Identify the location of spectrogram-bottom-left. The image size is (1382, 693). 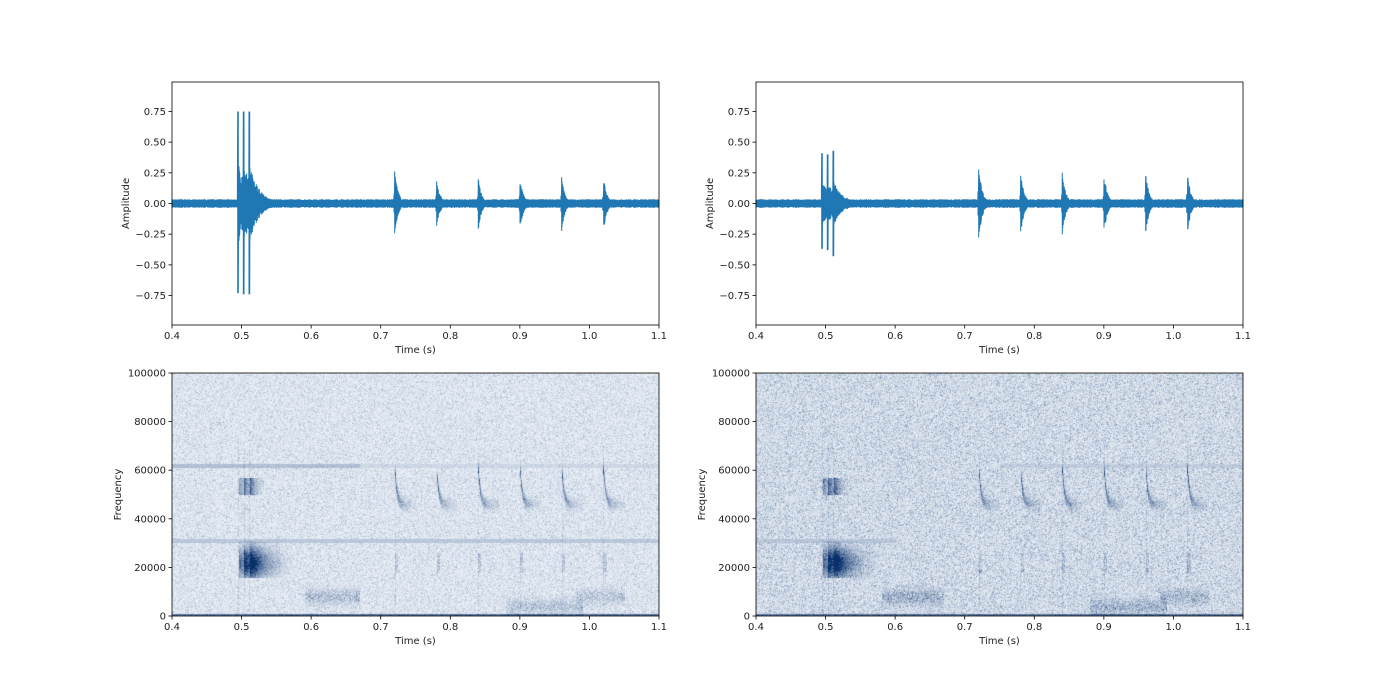
(415, 494).